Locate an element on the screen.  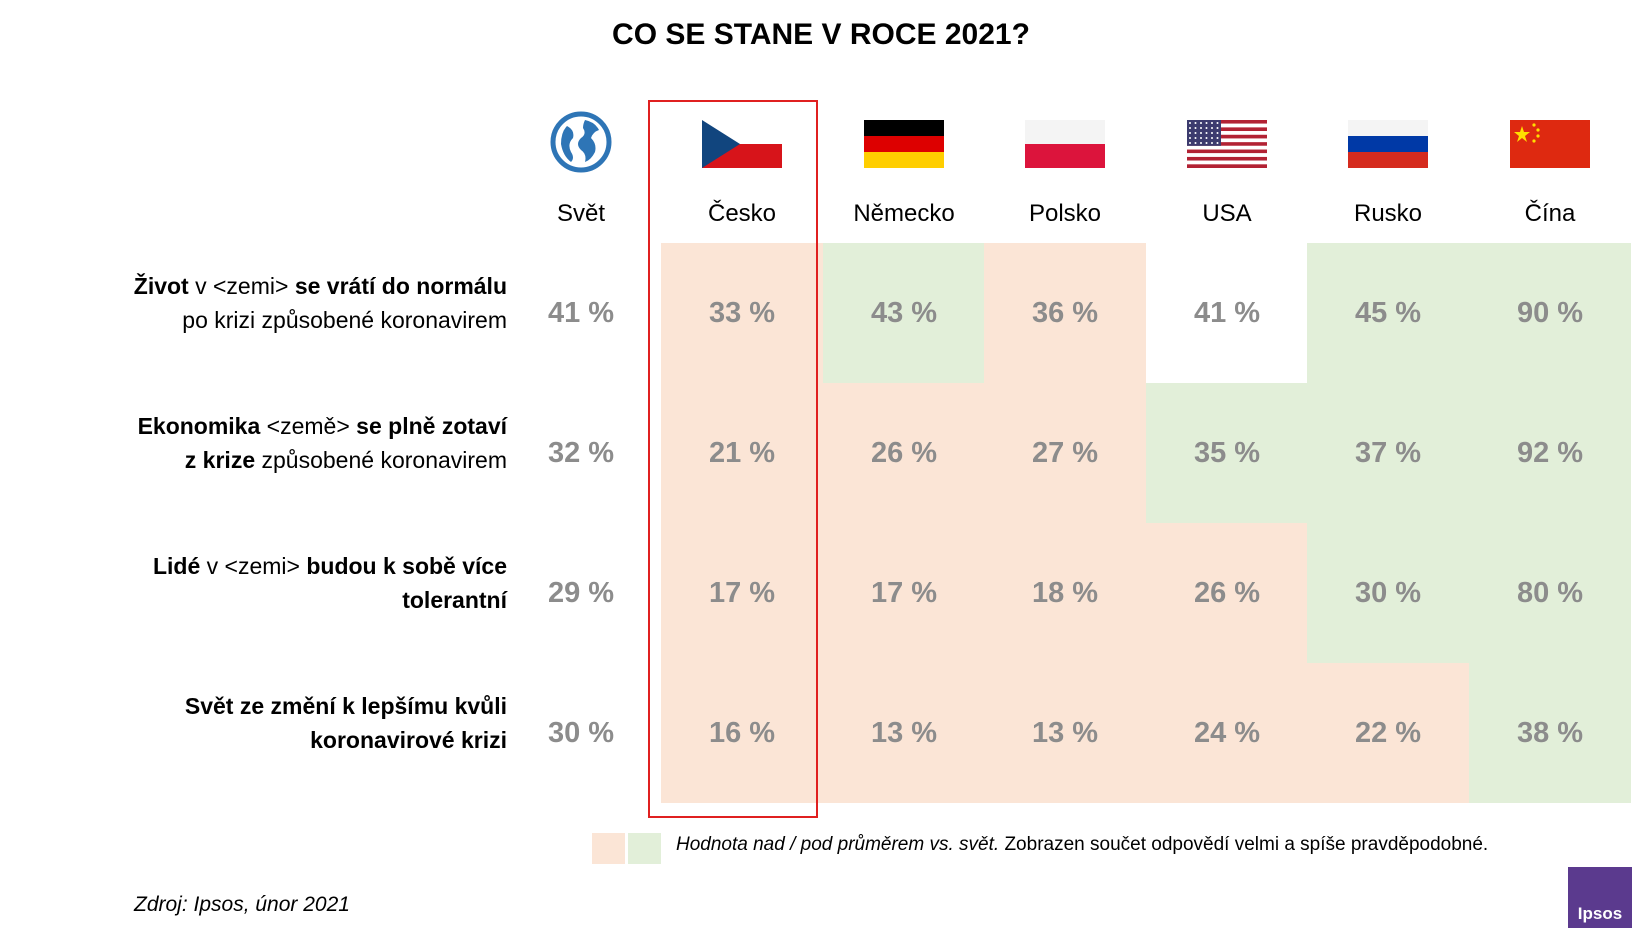
flag-russia-icon is located at coordinates (1388, 146).